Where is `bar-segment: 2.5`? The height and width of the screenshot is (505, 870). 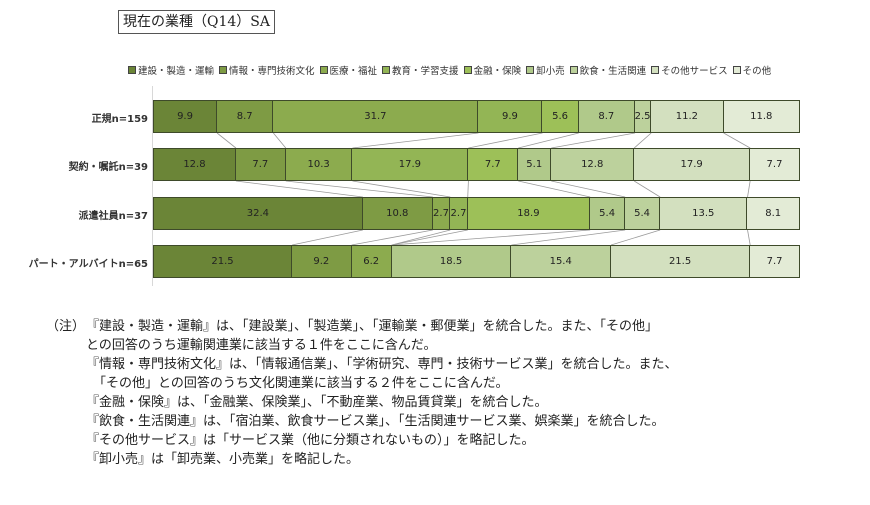
bar-segment: 2.5 is located at coordinates (643, 116).